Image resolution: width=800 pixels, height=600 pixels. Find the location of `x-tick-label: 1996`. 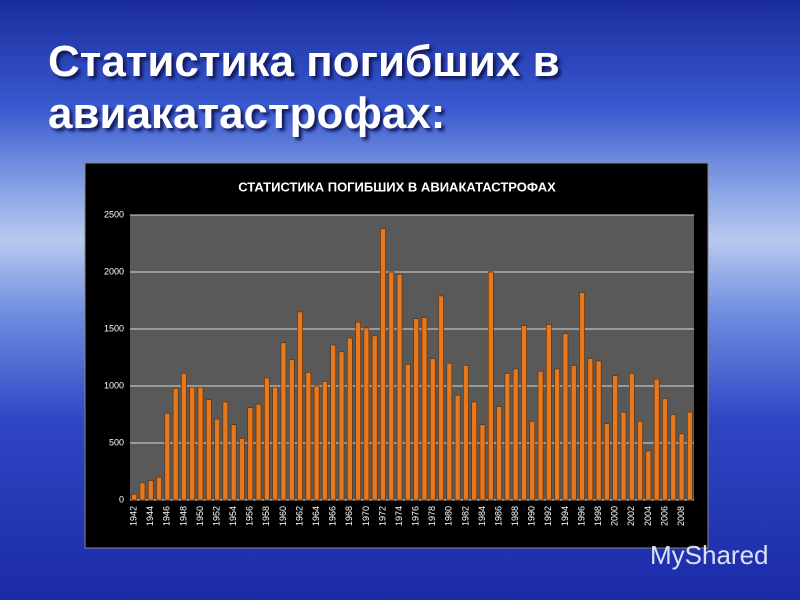

x-tick-label: 1996 is located at coordinates (581, 516).